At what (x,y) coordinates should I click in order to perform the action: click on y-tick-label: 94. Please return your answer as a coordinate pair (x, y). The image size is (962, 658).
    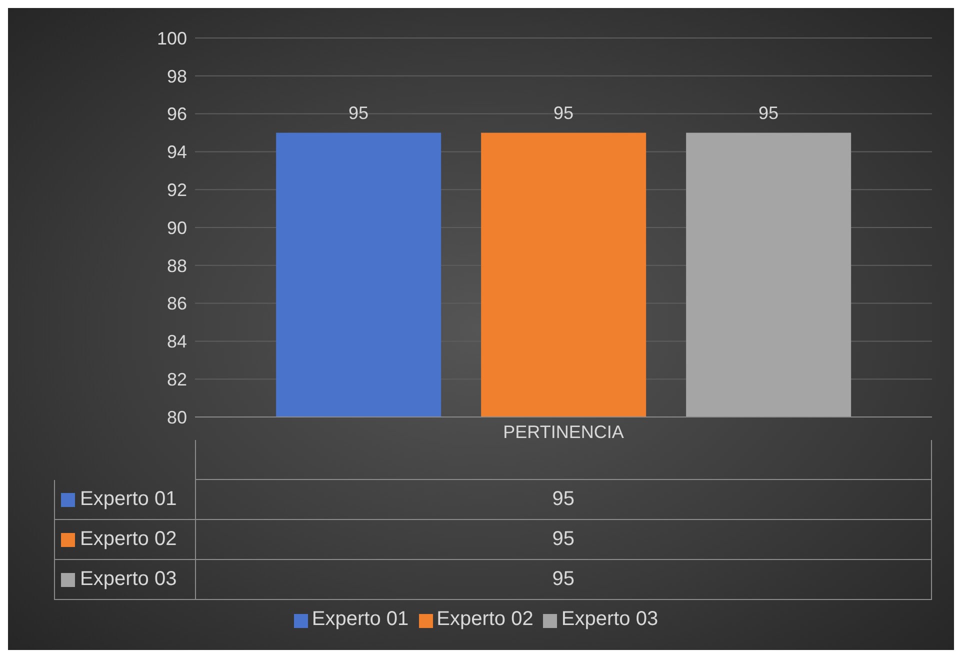
    Looking at the image, I should click on (176, 152).